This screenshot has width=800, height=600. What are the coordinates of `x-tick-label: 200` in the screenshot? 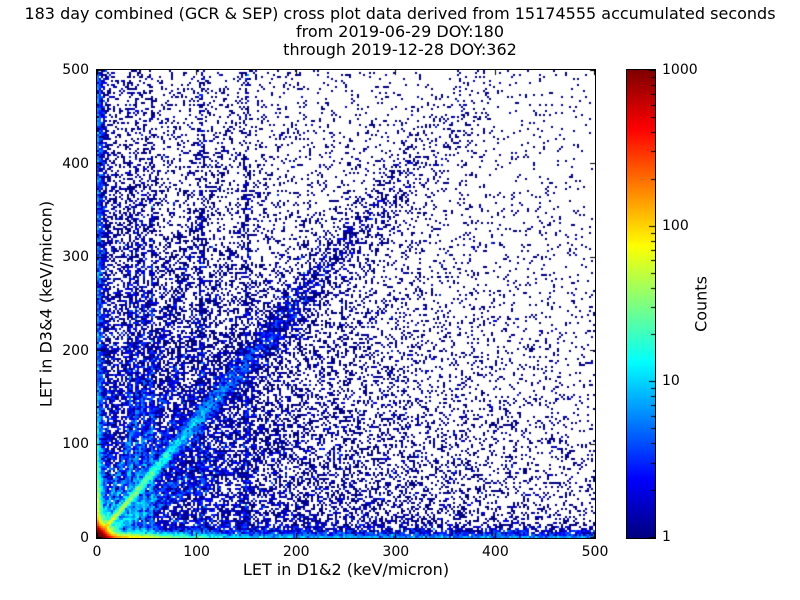 It's located at (296, 552).